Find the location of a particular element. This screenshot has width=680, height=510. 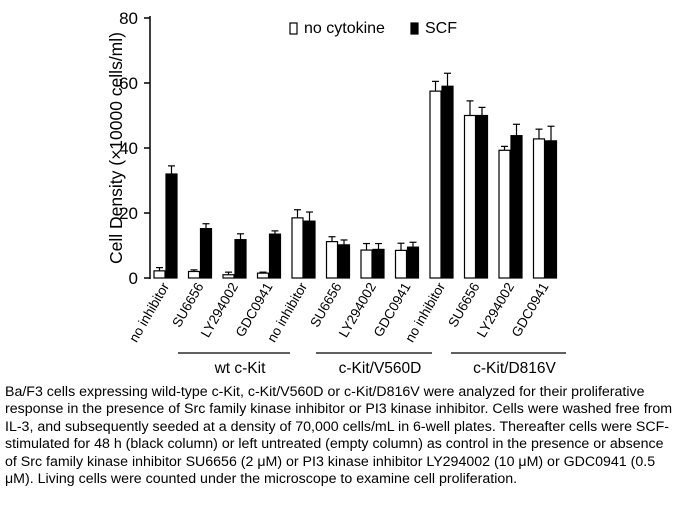

y-tick-label: 80 is located at coordinates (128, 18).